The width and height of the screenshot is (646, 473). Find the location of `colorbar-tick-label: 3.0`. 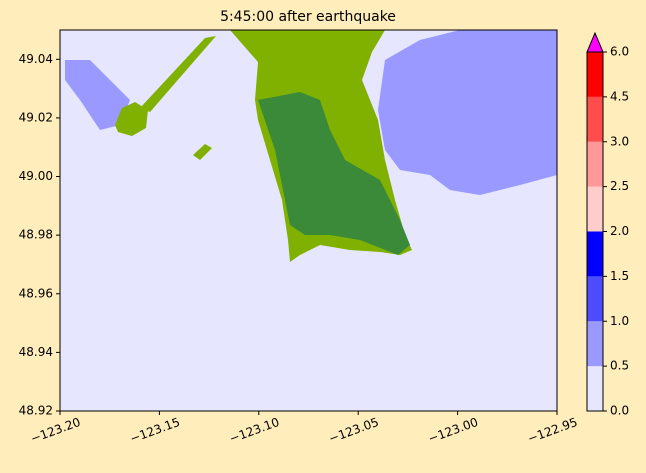

colorbar-tick-label: 3.0 is located at coordinates (619, 141).